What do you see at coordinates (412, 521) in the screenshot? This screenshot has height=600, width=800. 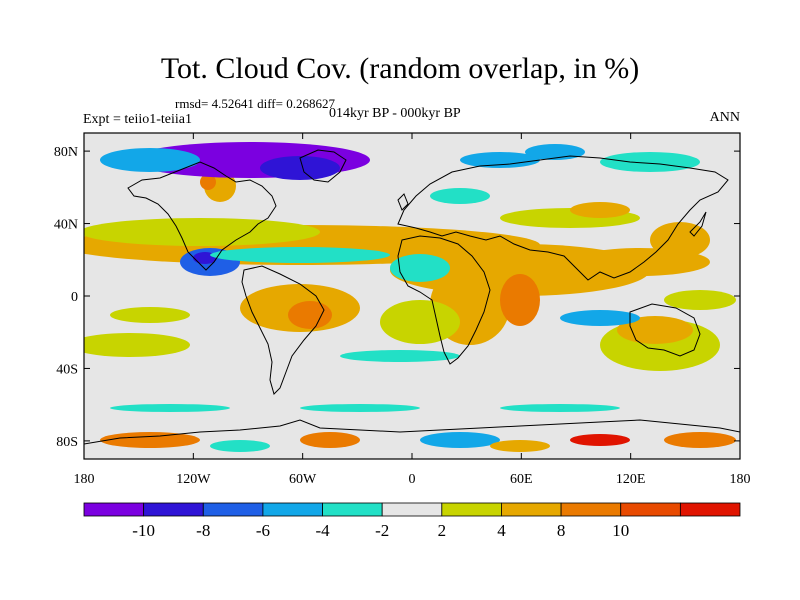 I see `colorbar: -10 -8 -6 -4 -2 2 4 8 10` at bounding box center [412, 521].